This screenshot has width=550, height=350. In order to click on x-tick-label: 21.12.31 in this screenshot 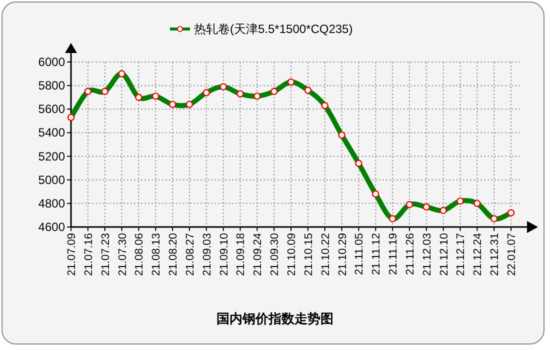, I will do `click(495, 254)`.